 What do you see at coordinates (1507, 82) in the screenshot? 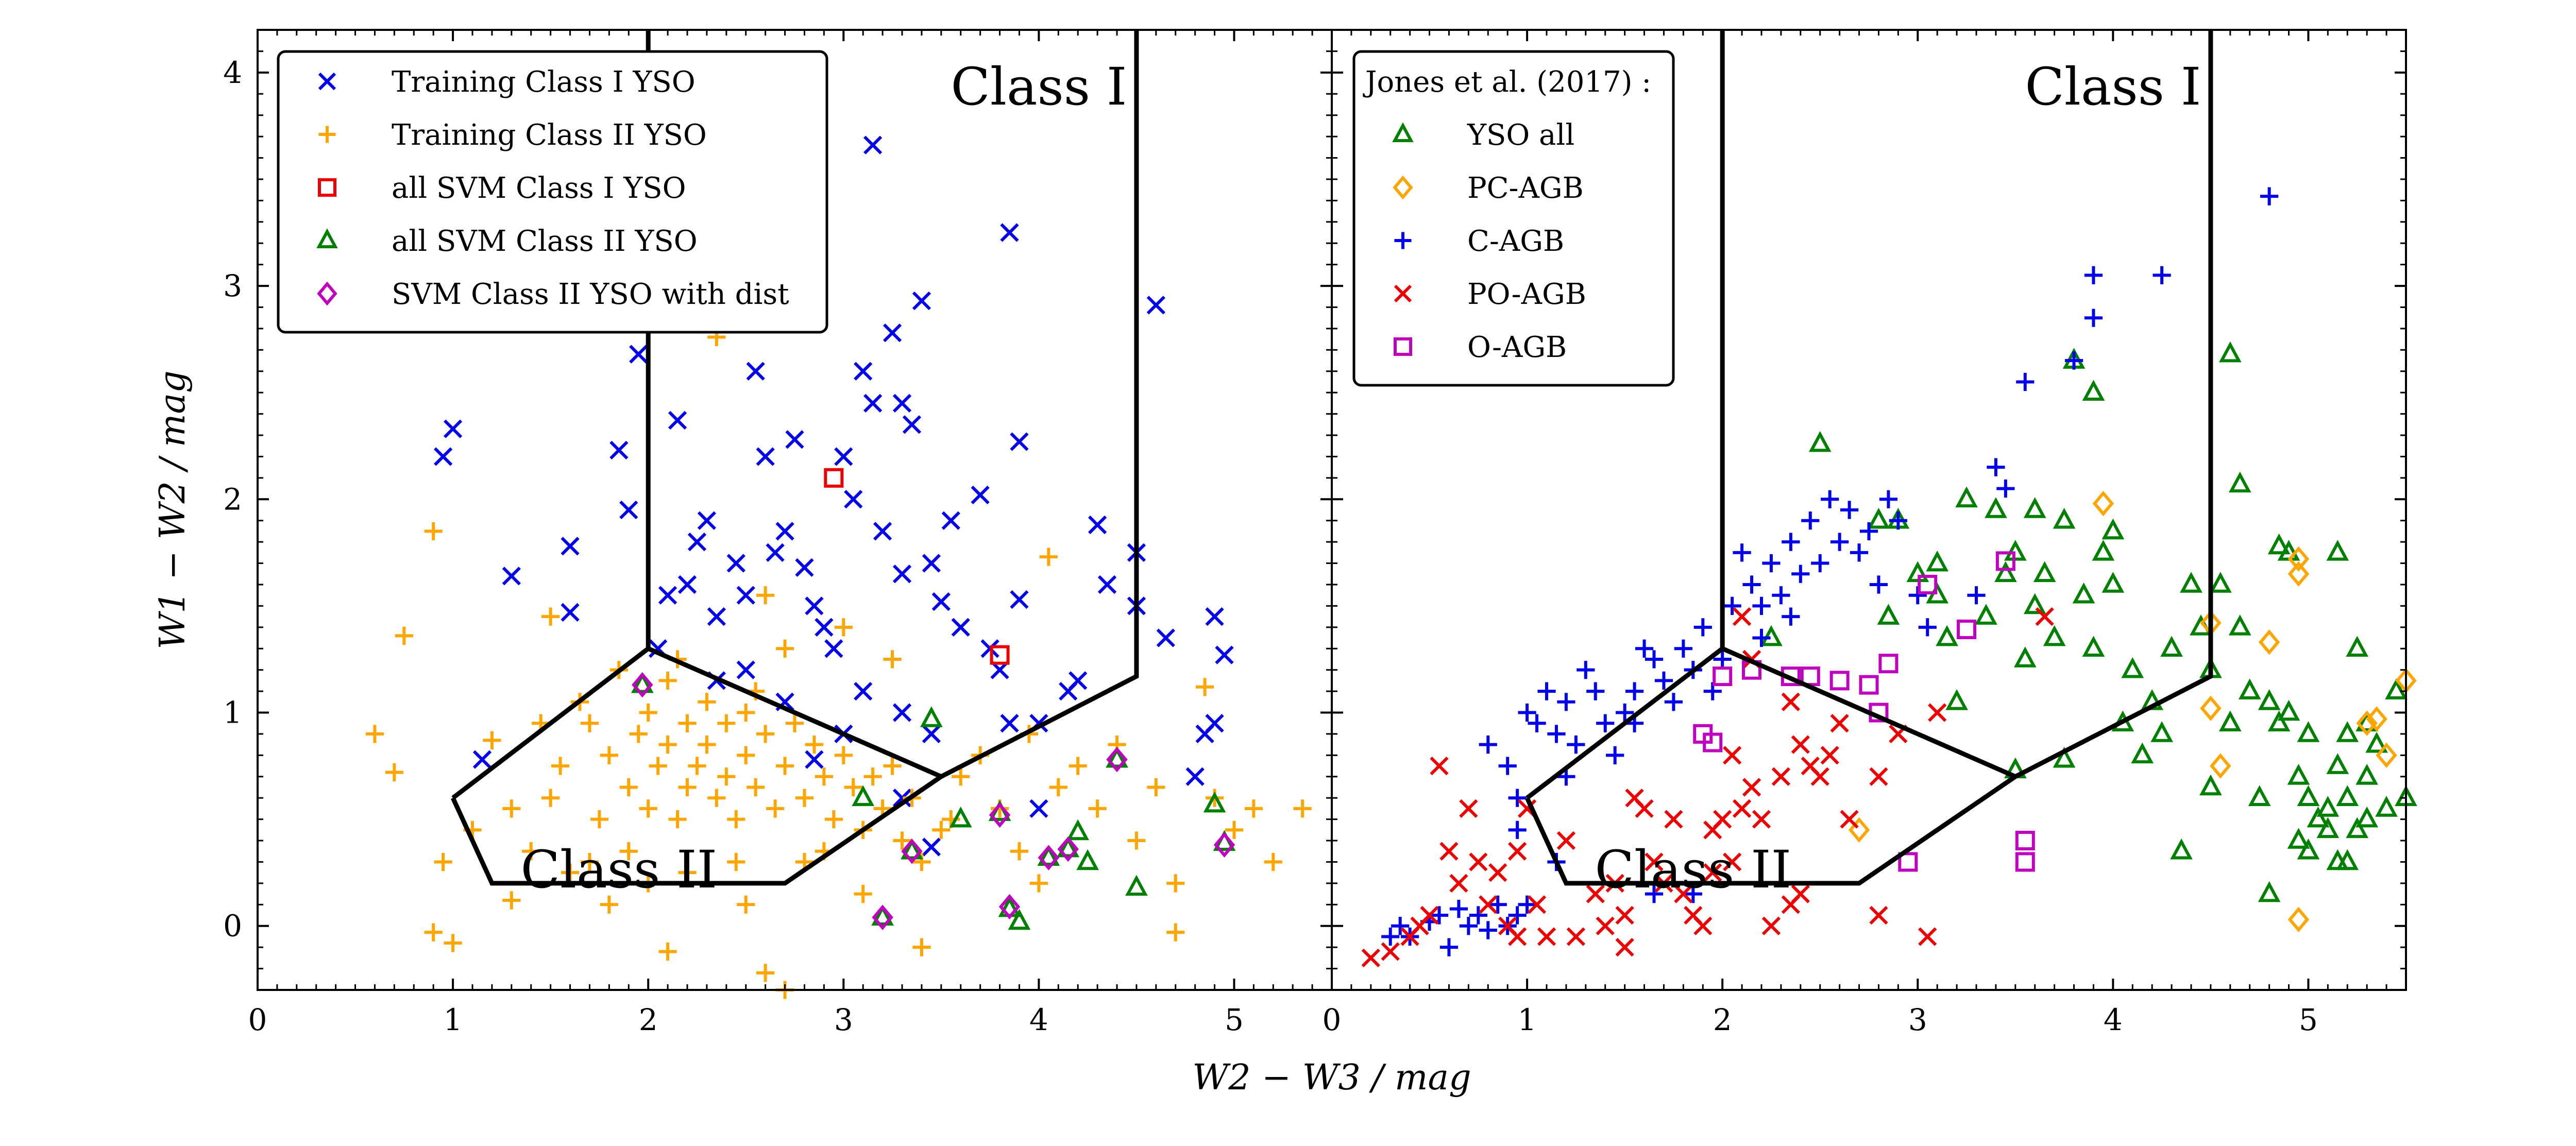
I see `legend-title: Jones et al. (2017) :` at bounding box center [1507, 82].